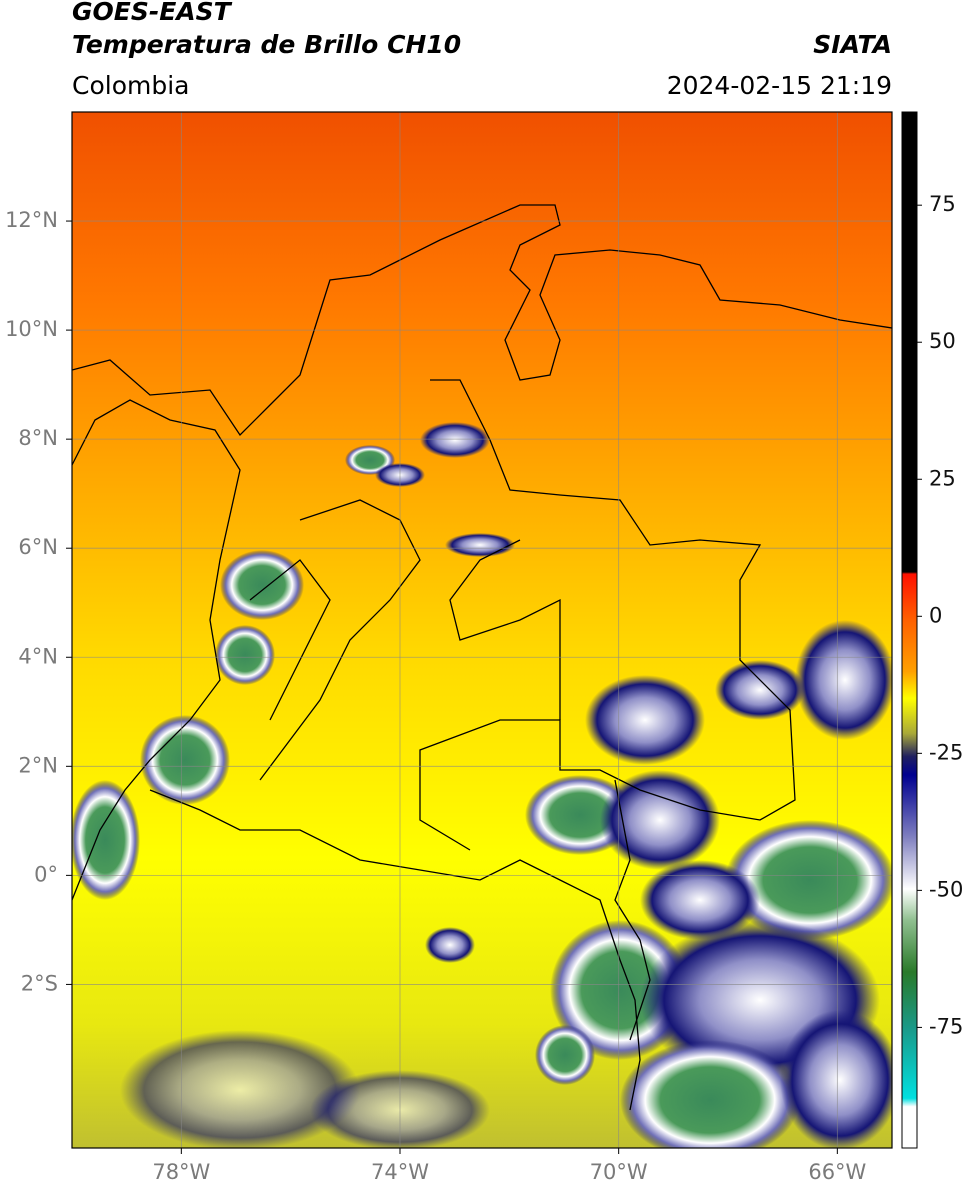  Describe the element at coordinates (31, 329) in the screenshot. I see `y-tick-label: 10°N` at that location.